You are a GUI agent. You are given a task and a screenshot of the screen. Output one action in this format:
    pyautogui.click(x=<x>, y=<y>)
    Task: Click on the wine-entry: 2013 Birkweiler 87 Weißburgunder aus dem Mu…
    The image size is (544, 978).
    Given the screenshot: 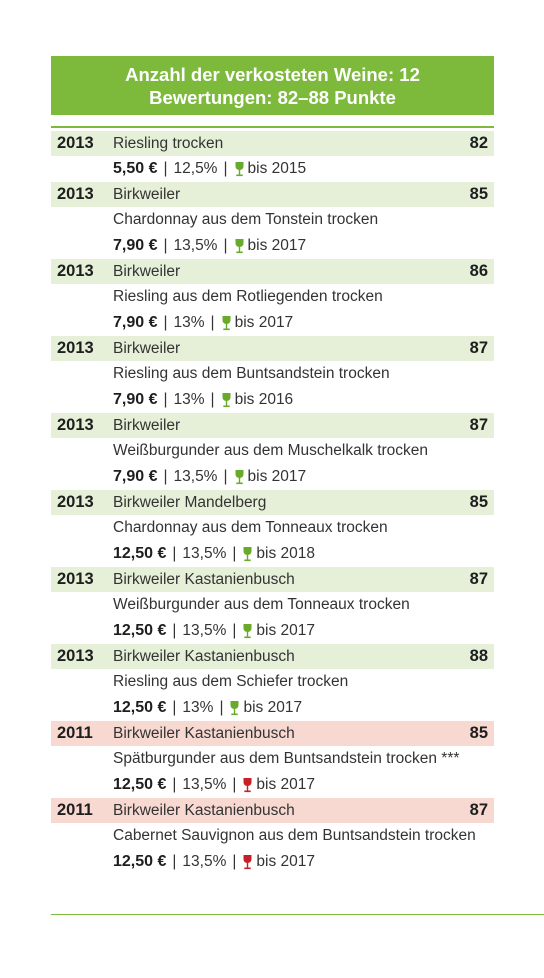 What is the action you would take?
    pyautogui.click(x=272, y=451)
    